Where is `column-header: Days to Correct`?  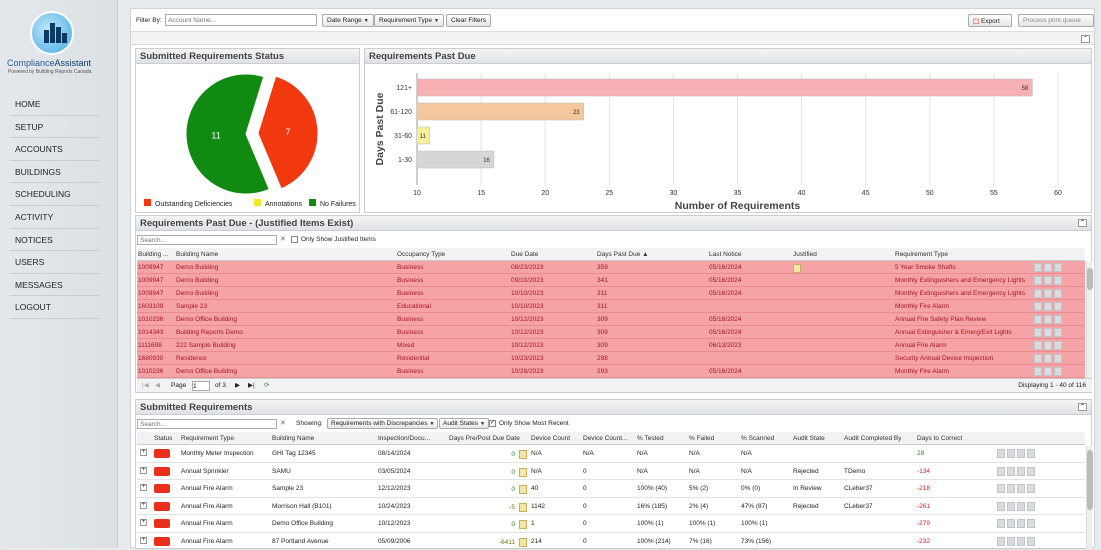
column-header: Days to Correct is located at coordinates (939, 438).